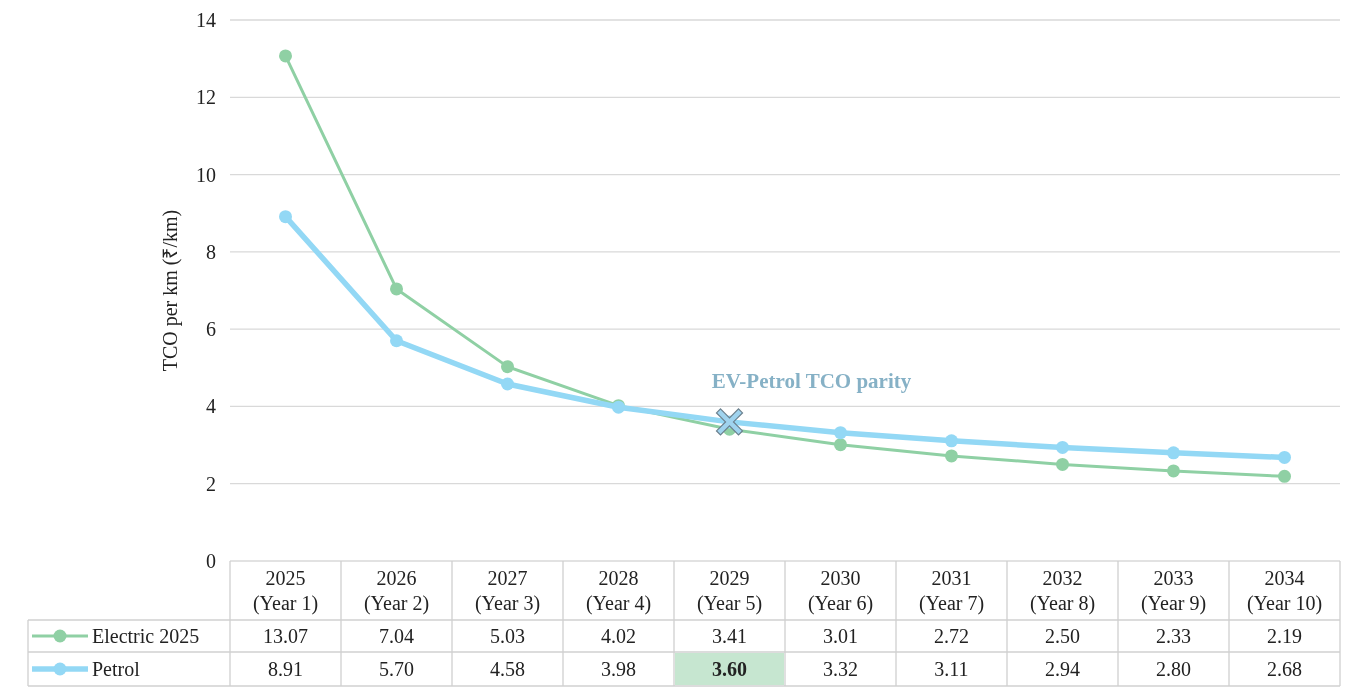 This screenshot has height=689, width=1345. I want to click on x-tick-label: 2031 (Year 7), so click(951, 591).